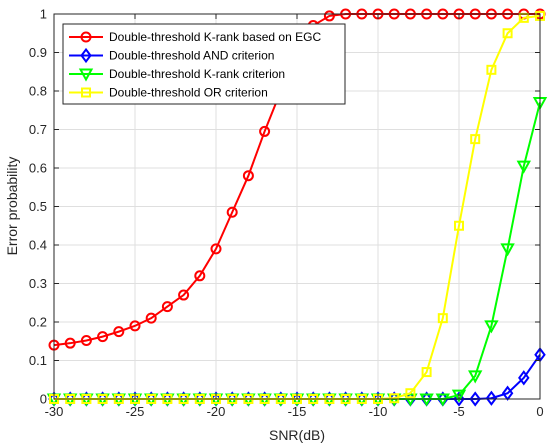  I want to click on x-tick-label: 0, so click(539, 411).